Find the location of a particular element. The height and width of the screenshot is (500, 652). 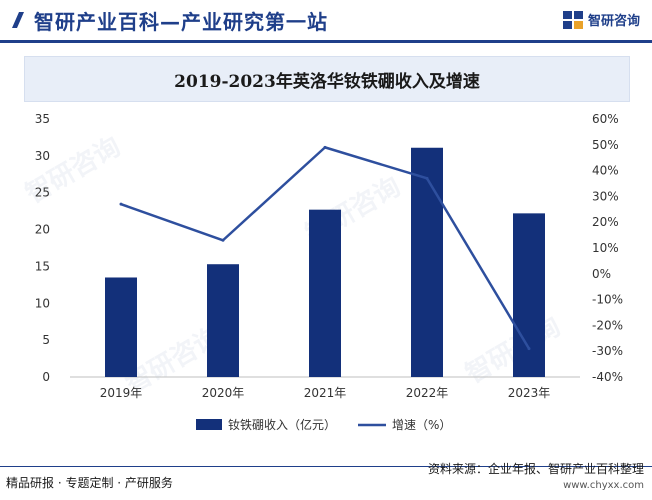

y-left-tick-label: 0 is located at coordinates (46, 377).